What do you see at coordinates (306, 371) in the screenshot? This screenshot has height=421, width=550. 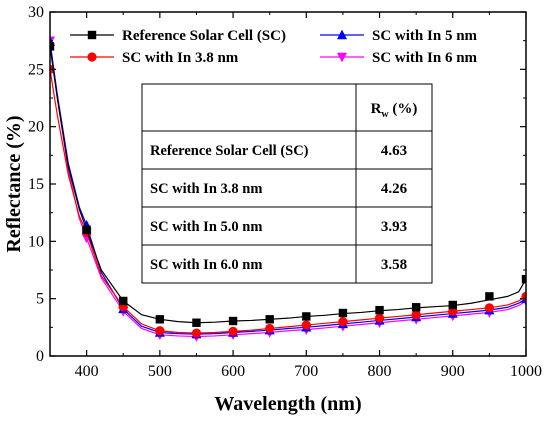 I see `x-tick-label: 700` at bounding box center [306, 371].